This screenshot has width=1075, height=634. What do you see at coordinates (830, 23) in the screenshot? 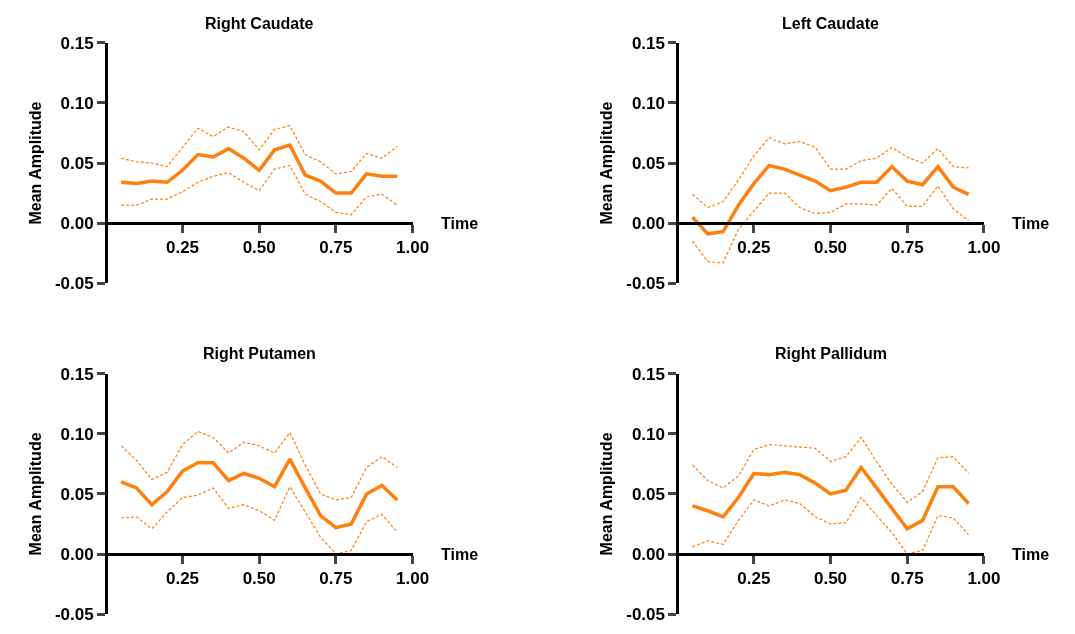
I see `chart-title: Left Caudate` at bounding box center [830, 23].